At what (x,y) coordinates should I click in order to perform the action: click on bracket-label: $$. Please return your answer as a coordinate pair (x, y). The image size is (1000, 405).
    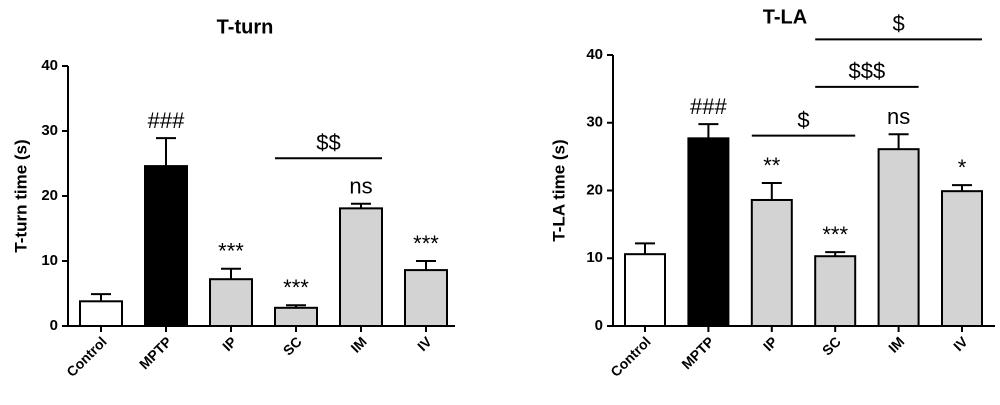
    Looking at the image, I should click on (328, 142).